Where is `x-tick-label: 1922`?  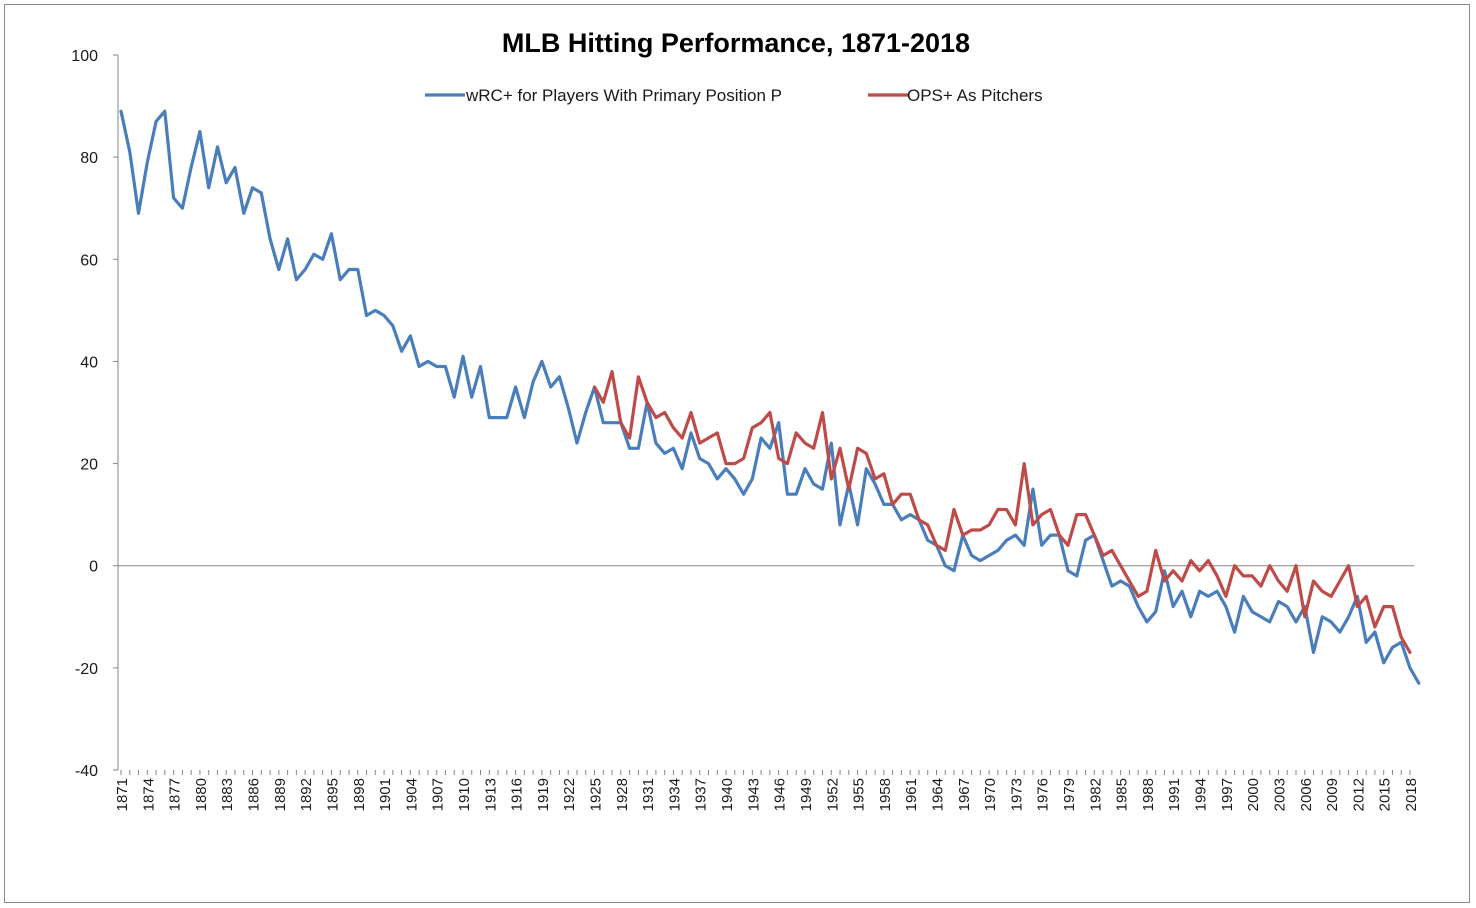
x-tick-label: 1922 is located at coordinates (569, 794).